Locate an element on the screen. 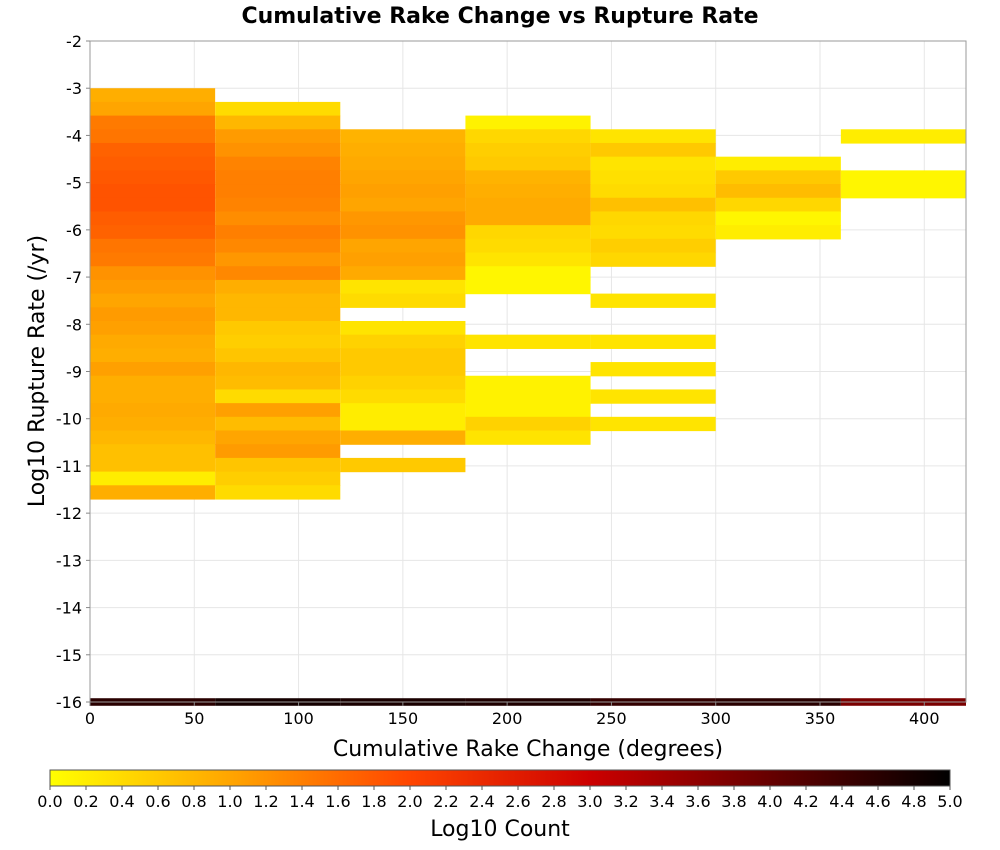 The height and width of the screenshot is (850, 1000). y-axis-ticks: -2 -3 -4 -5 -6 -7 -8 -9 -10 -11 -12 -13 -14 -15 -16 is located at coordinates (73, 372).